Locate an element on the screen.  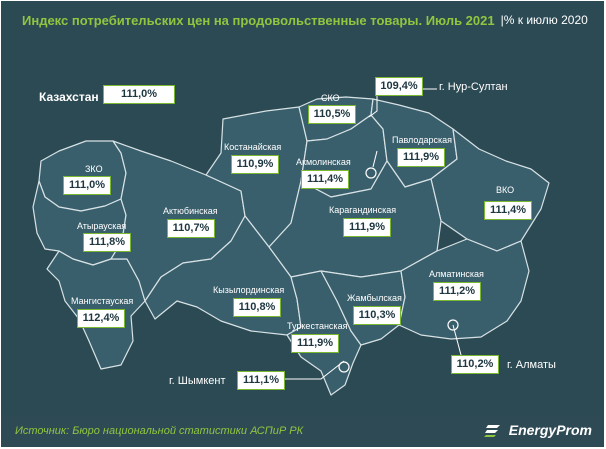
region-value-kyzylorda: 110,8% is located at coordinates (257, 307).